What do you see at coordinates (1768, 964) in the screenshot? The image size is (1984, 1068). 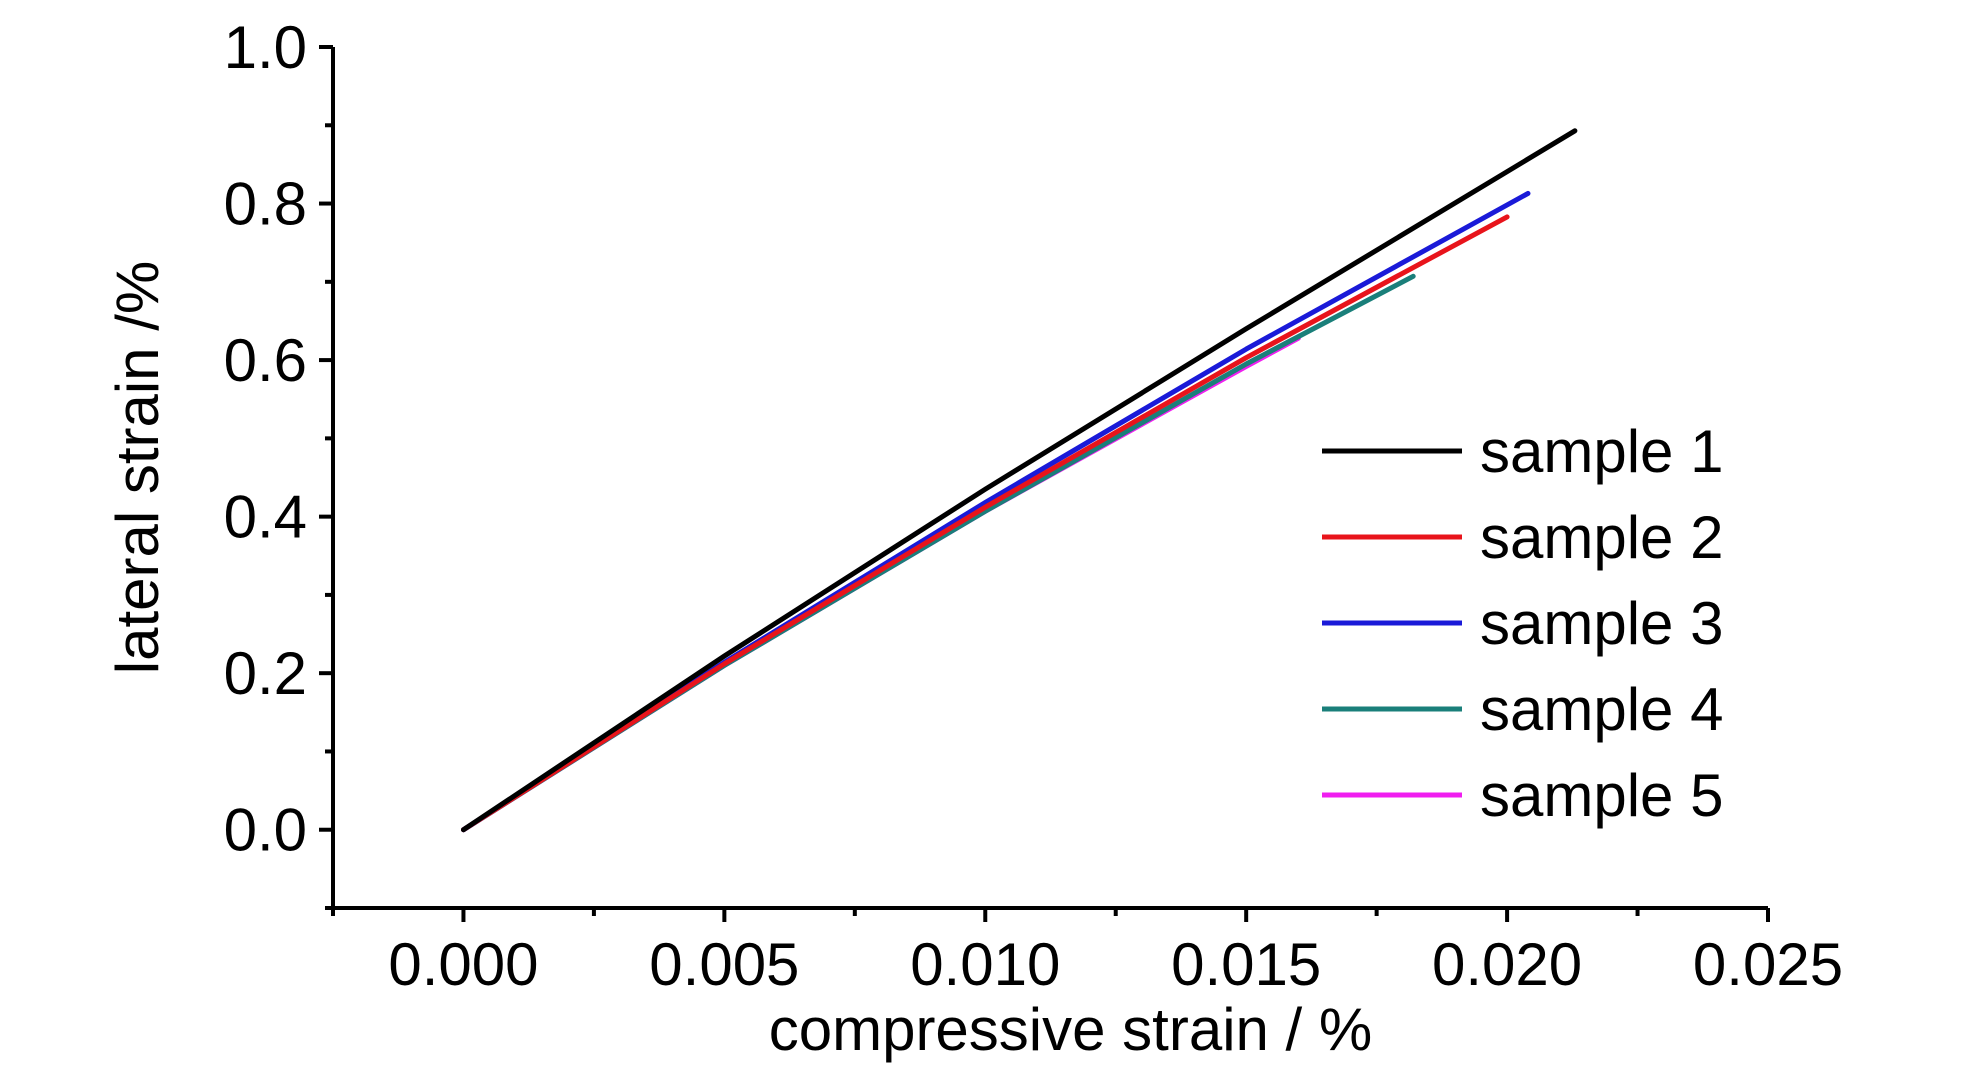 I see `x-tick-label: 0.025` at bounding box center [1768, 964].